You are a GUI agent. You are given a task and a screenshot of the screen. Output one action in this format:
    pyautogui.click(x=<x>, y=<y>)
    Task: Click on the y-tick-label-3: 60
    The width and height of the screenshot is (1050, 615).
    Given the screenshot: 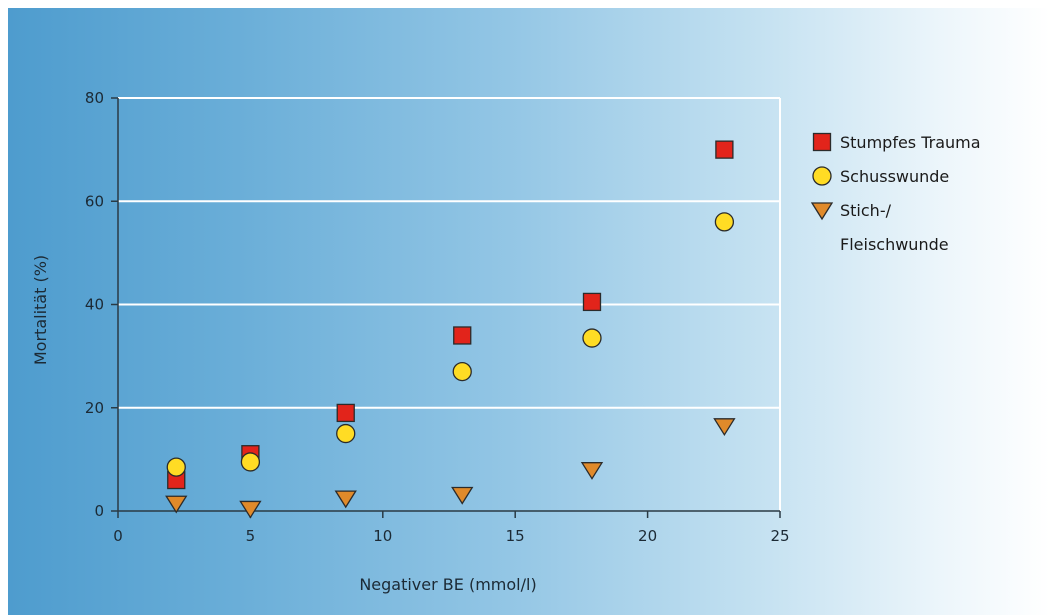 What is the action you would take?
    pyautogui.click(x=94, y=201)
    